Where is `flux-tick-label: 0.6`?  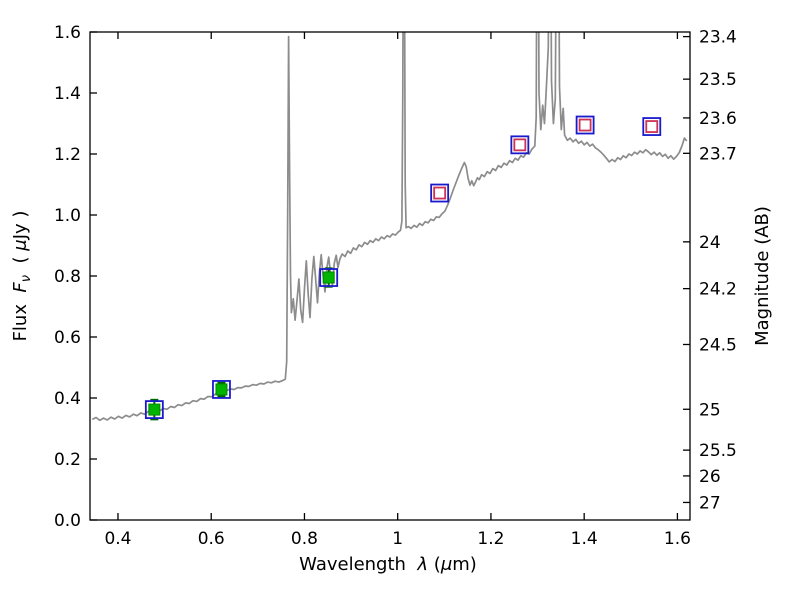
flux-tick-label: 0.6 is located at coordinates (67, 338).